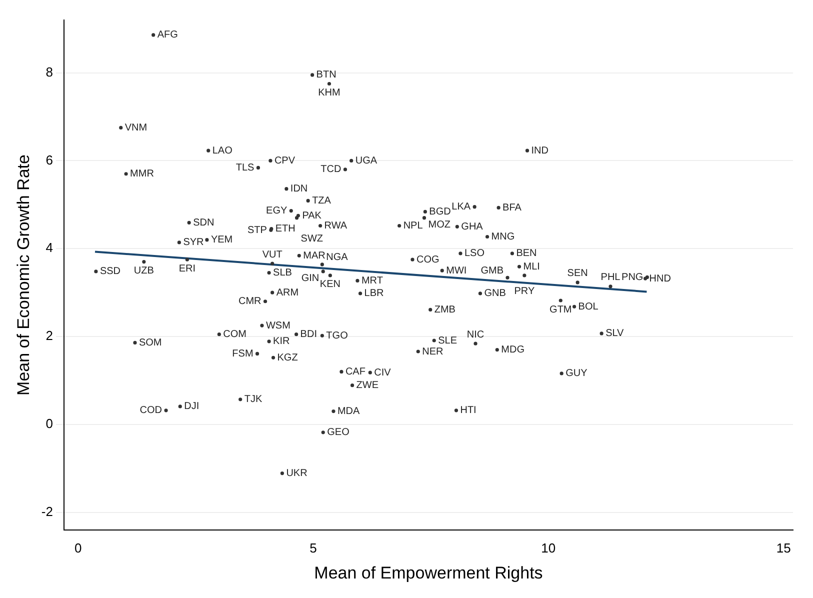 This screenshot has height=598, width=813. Describe the element at coordinates (314, 256) in the screenshot. I see `data-label: MAR` at that location.